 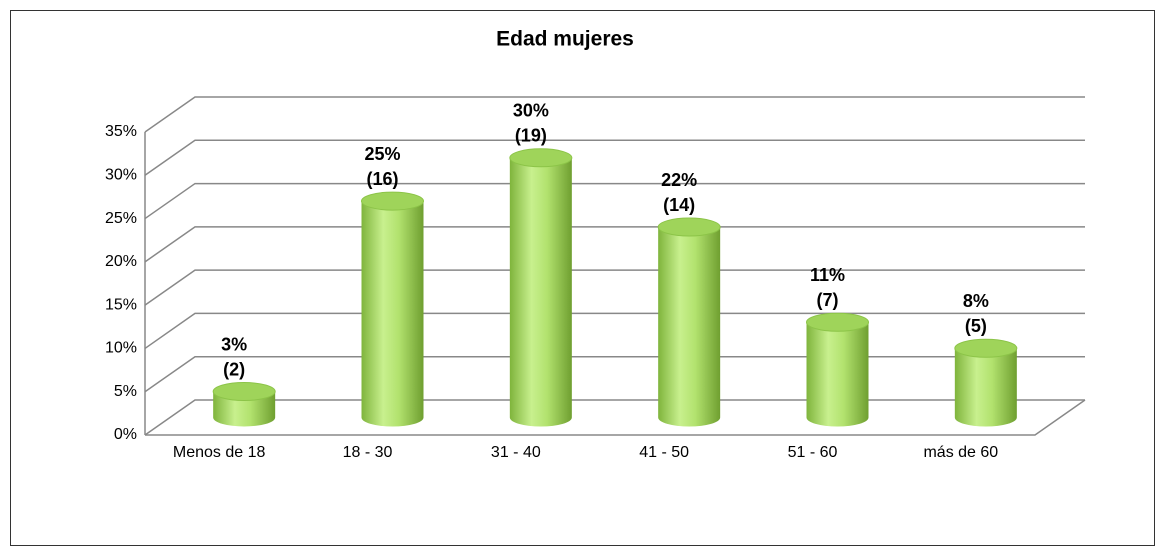 What do you see at coordinates (960, 452) in the screenshot?
I see `x-tick-label: más de 60` at bounding box center [960, 452].